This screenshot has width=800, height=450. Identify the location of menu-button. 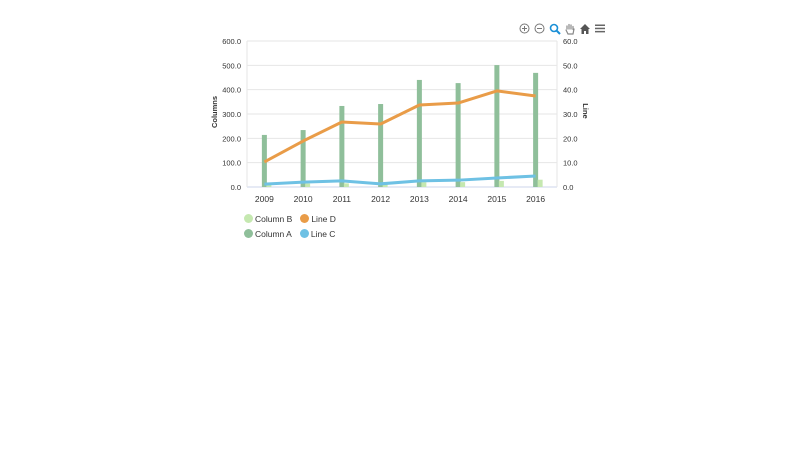
(599, 28).